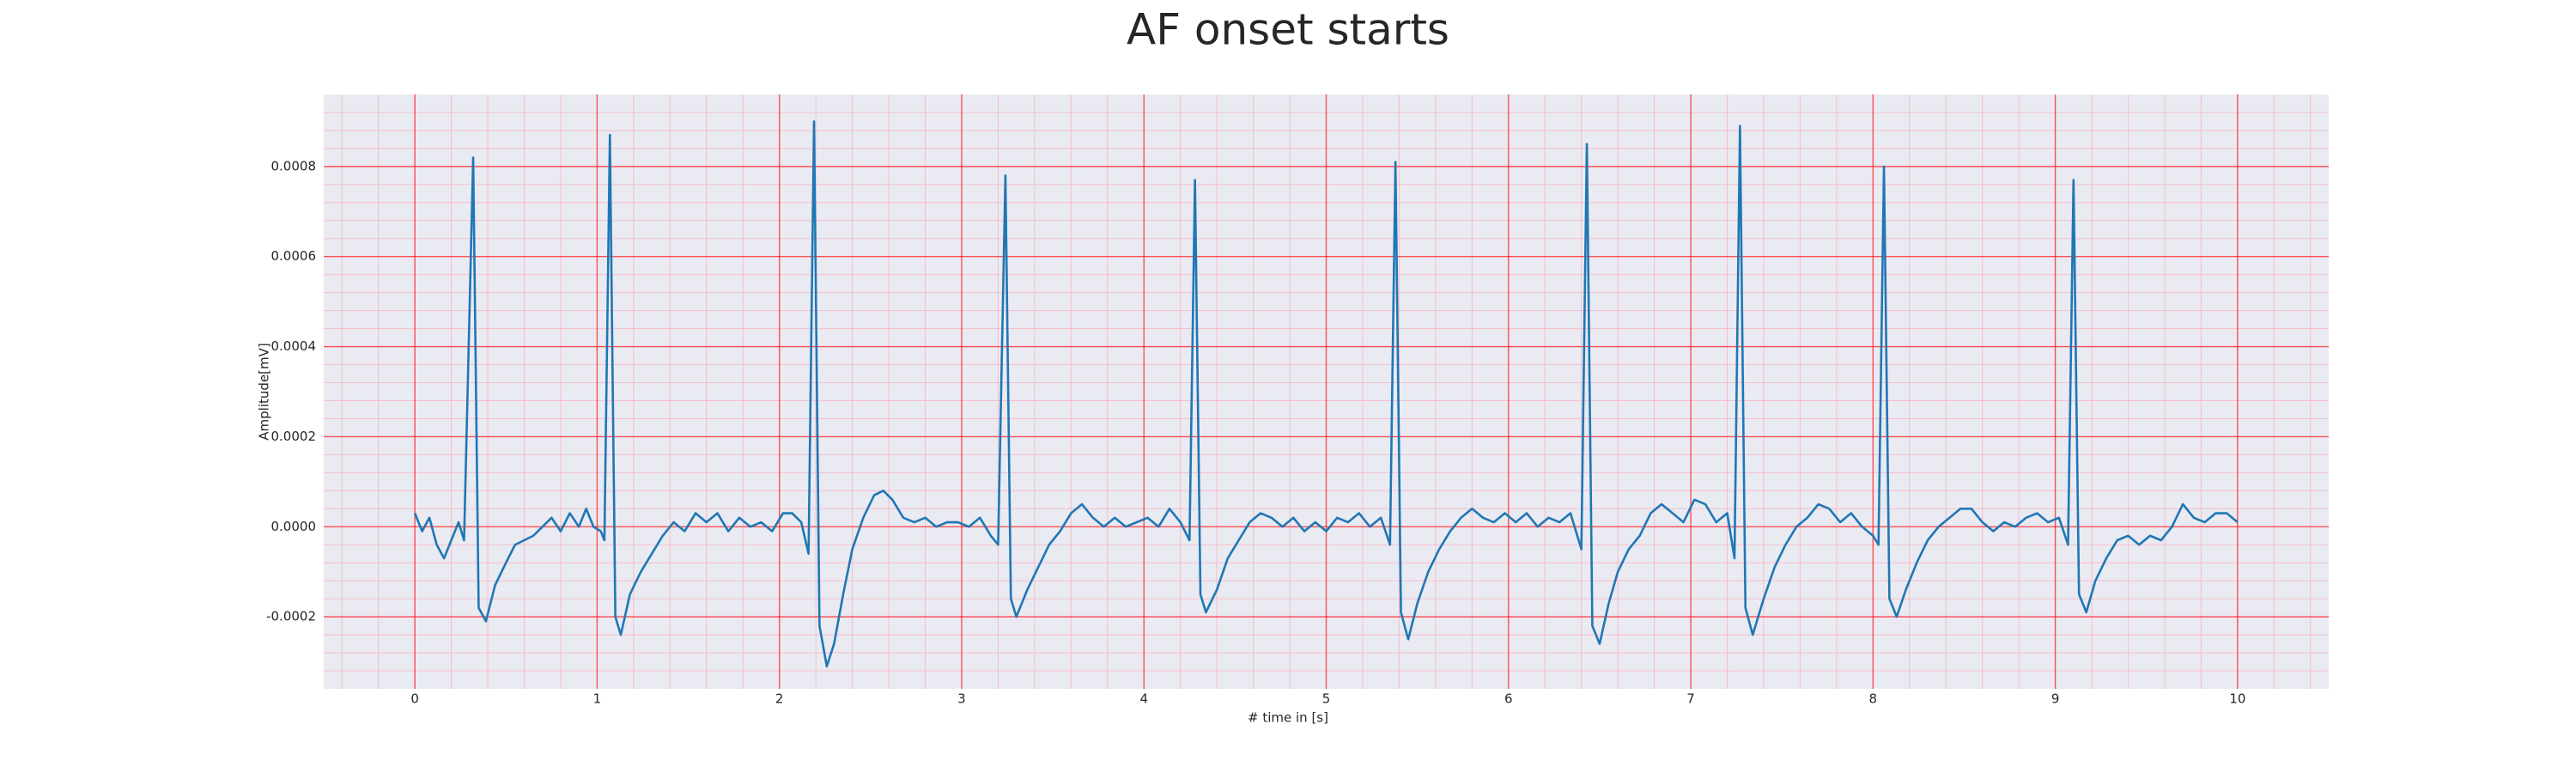  What do you see at coordinates (294, 526) in the screenshot?
I see `y-tick-label: 0.0000` at bounding box center [294, 526].